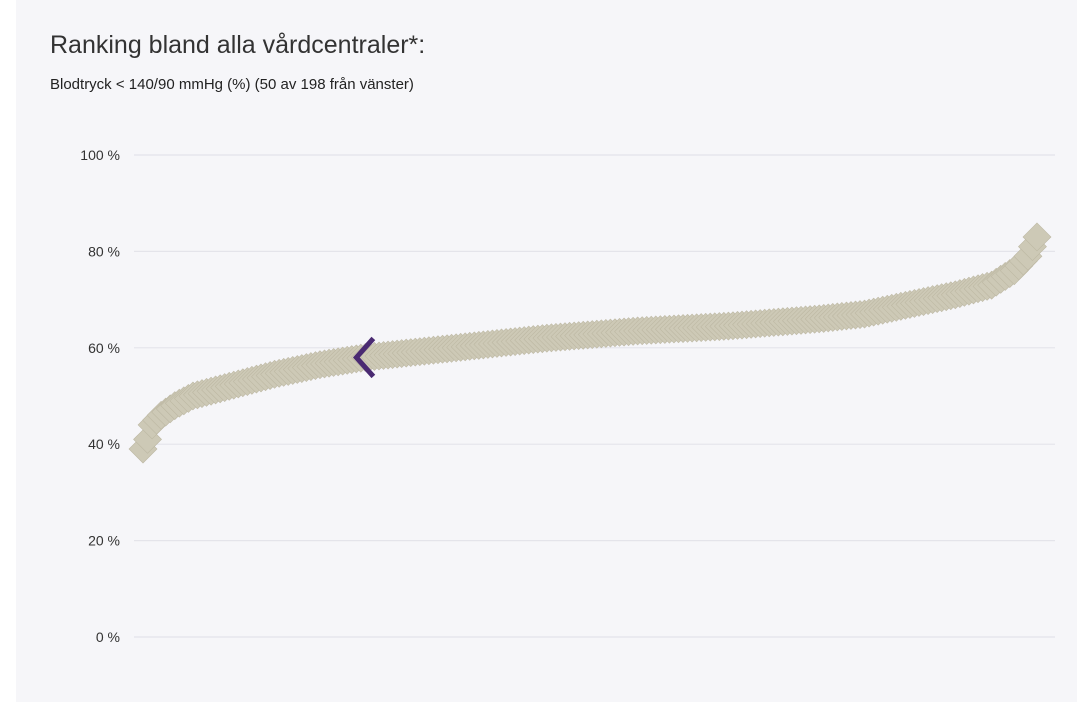 Image resolution: width=1077 pixels, height=702 pixels. I want to click on y-tick-label: 20 %, so click(104, 541).